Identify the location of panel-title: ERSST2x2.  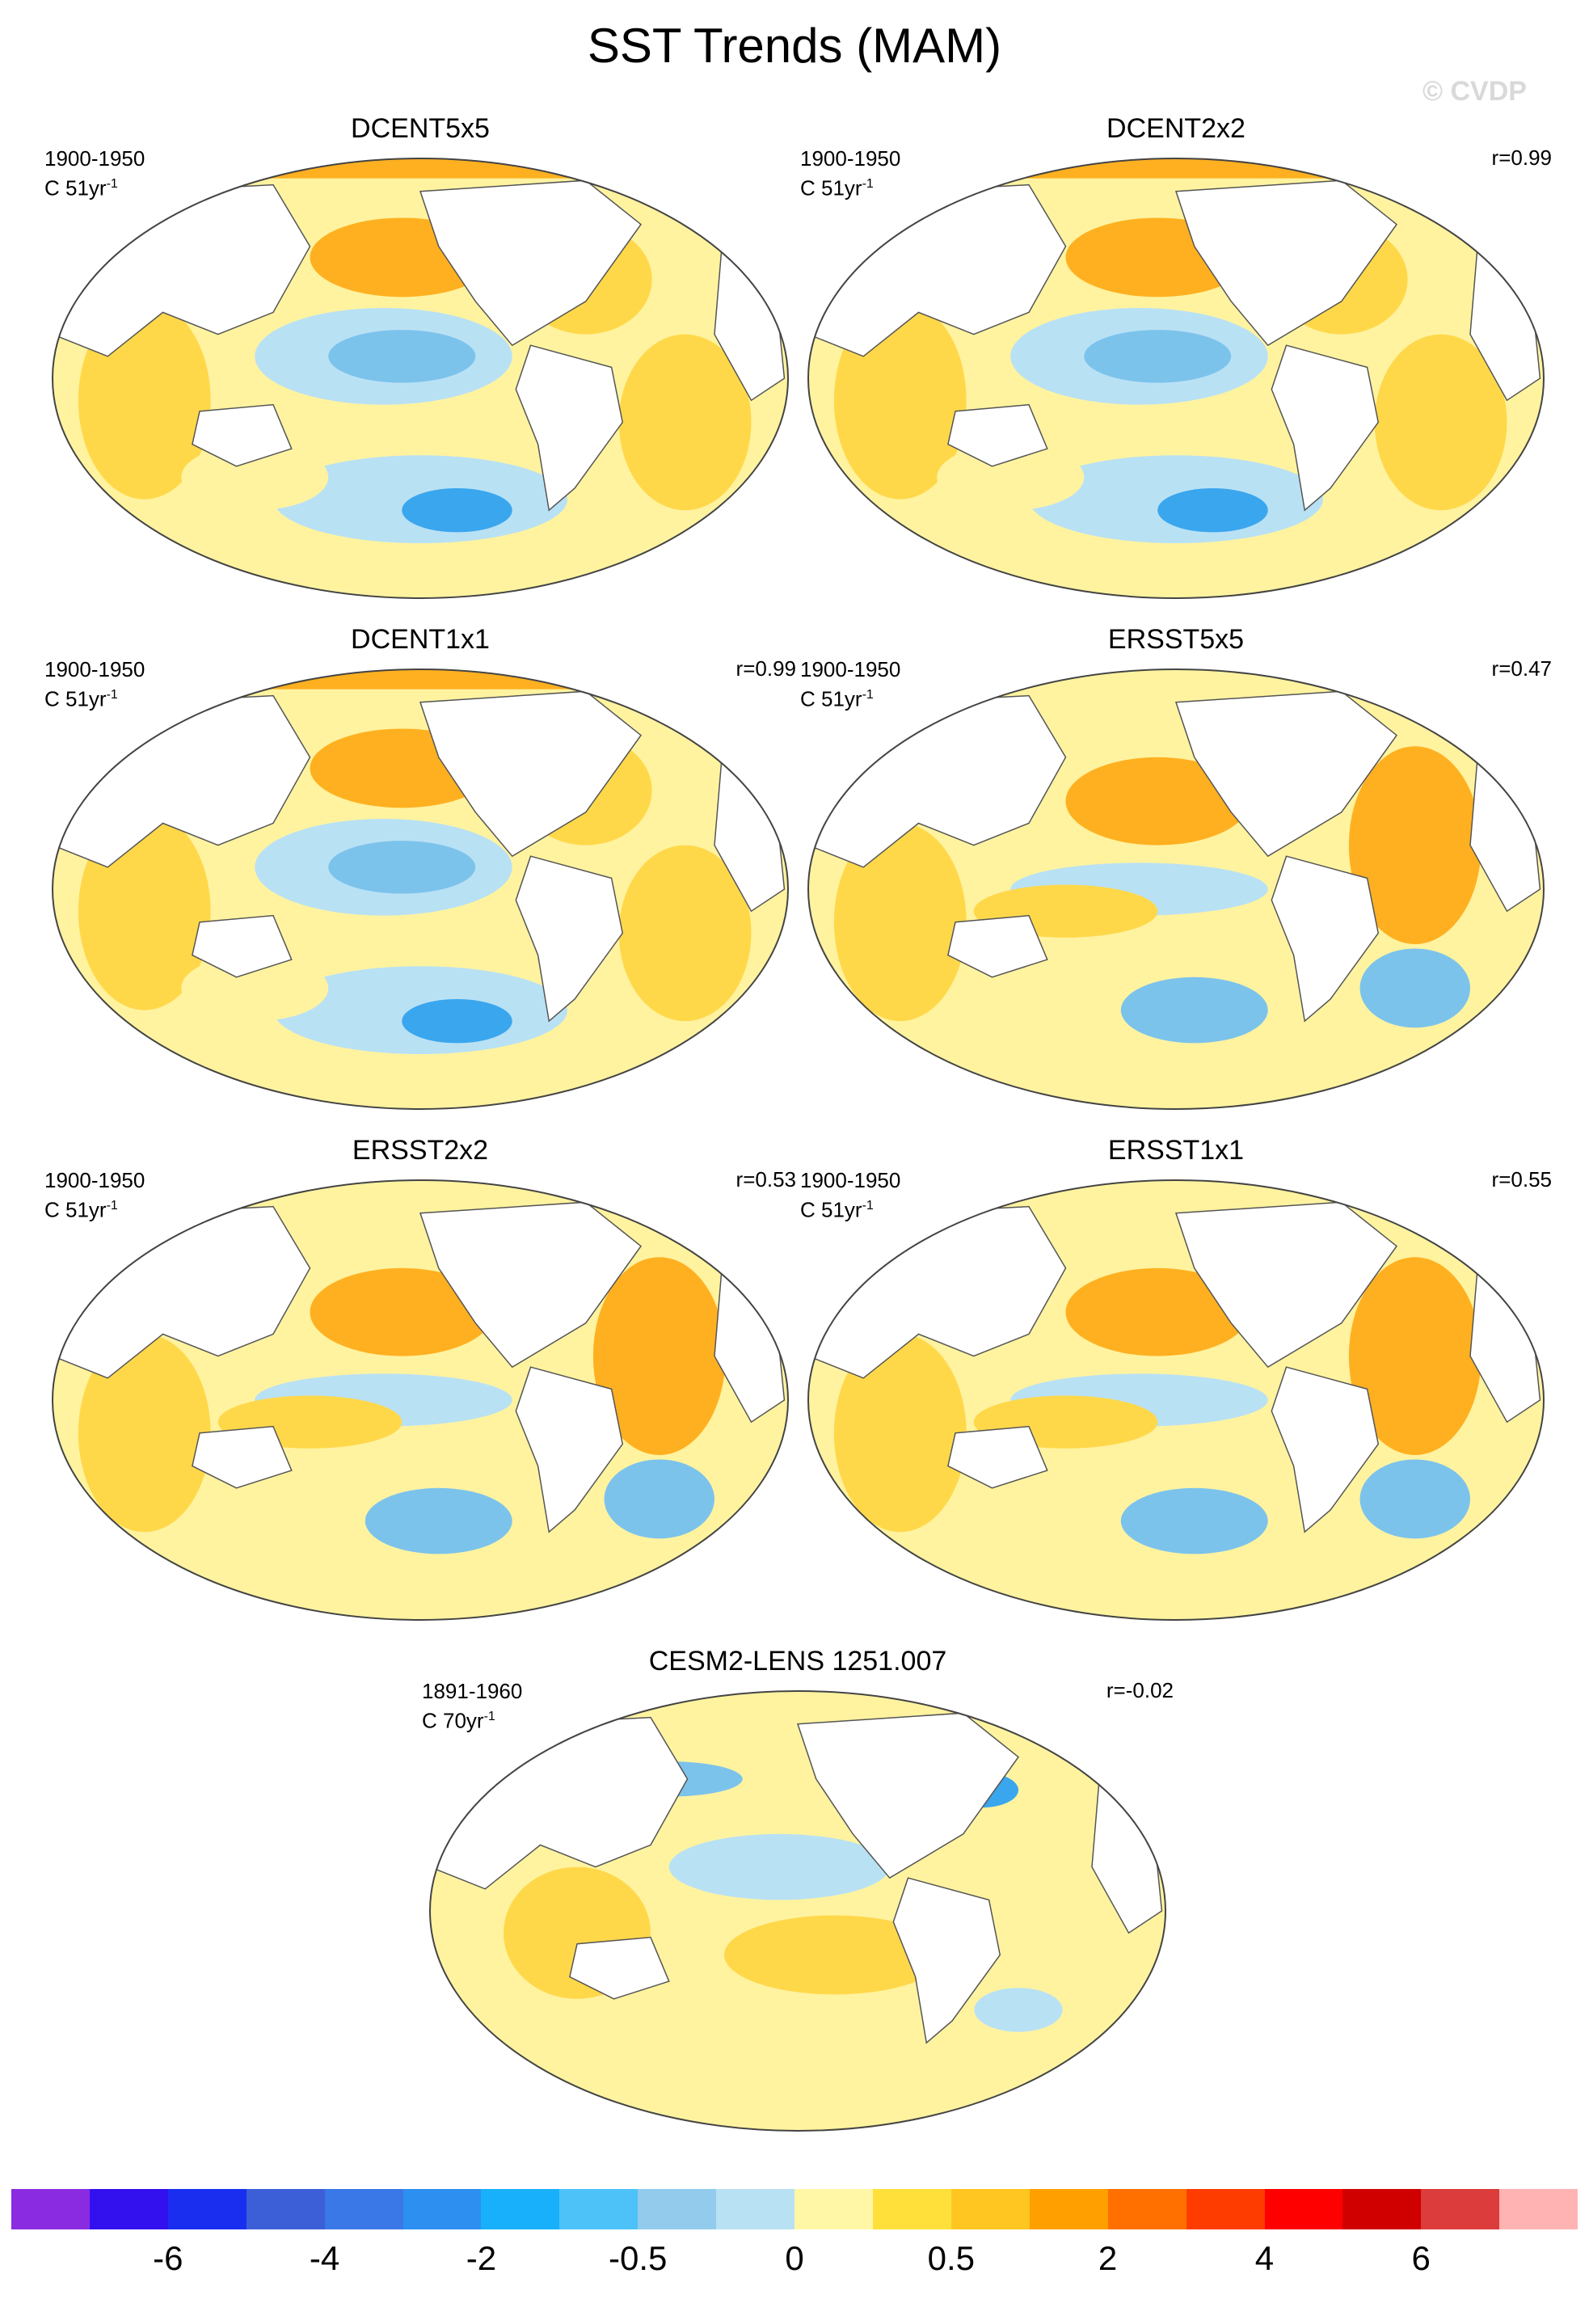
(421, 1151).